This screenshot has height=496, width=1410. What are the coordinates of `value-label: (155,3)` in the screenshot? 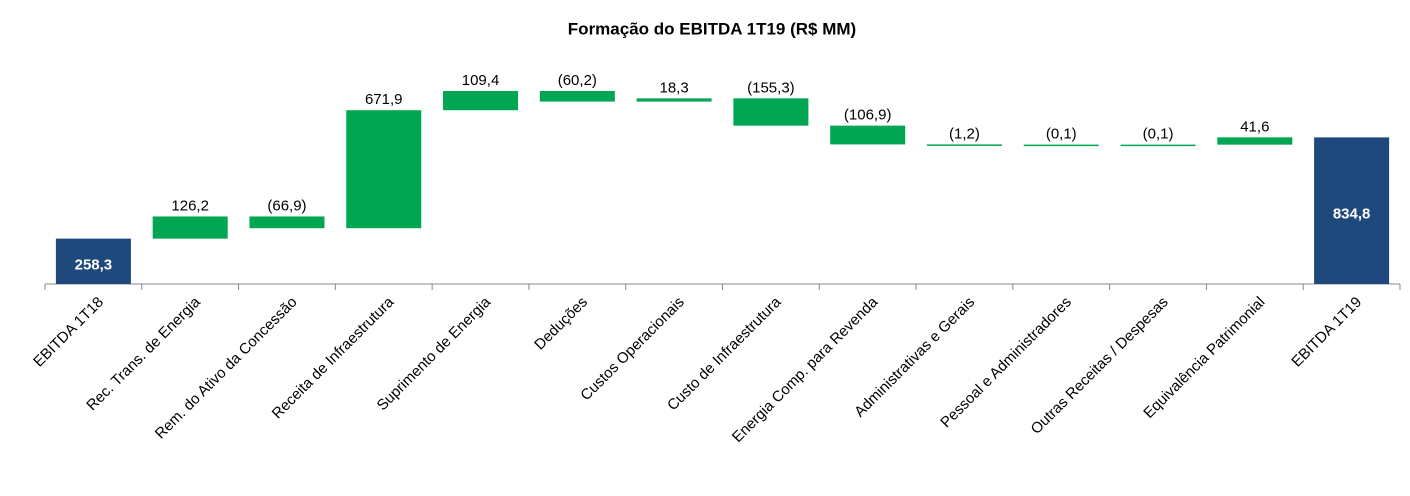 It's located at (771, 87).